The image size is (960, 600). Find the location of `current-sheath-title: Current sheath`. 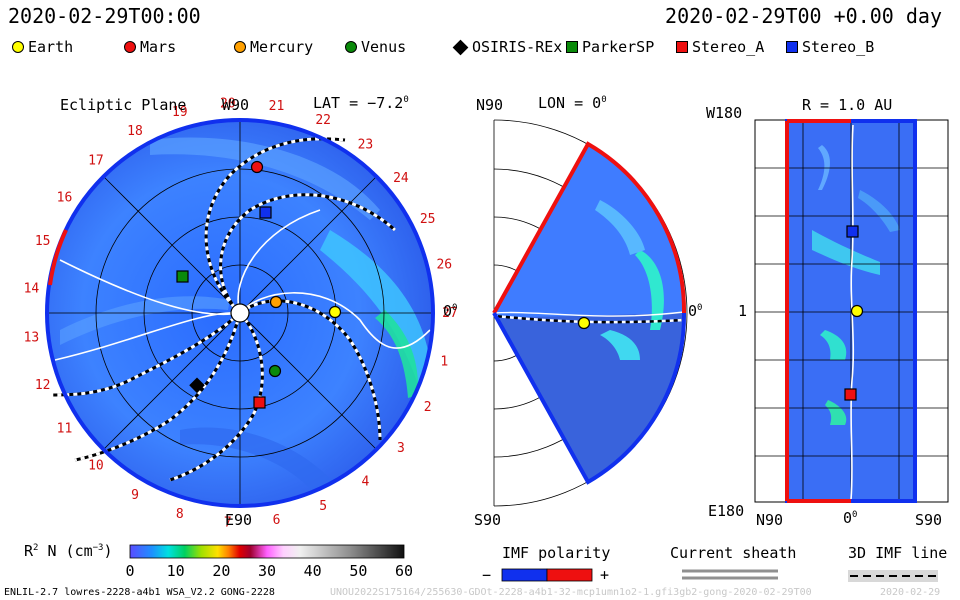

current-sheath-title: Current sheath is located at coordinates (733, 553).